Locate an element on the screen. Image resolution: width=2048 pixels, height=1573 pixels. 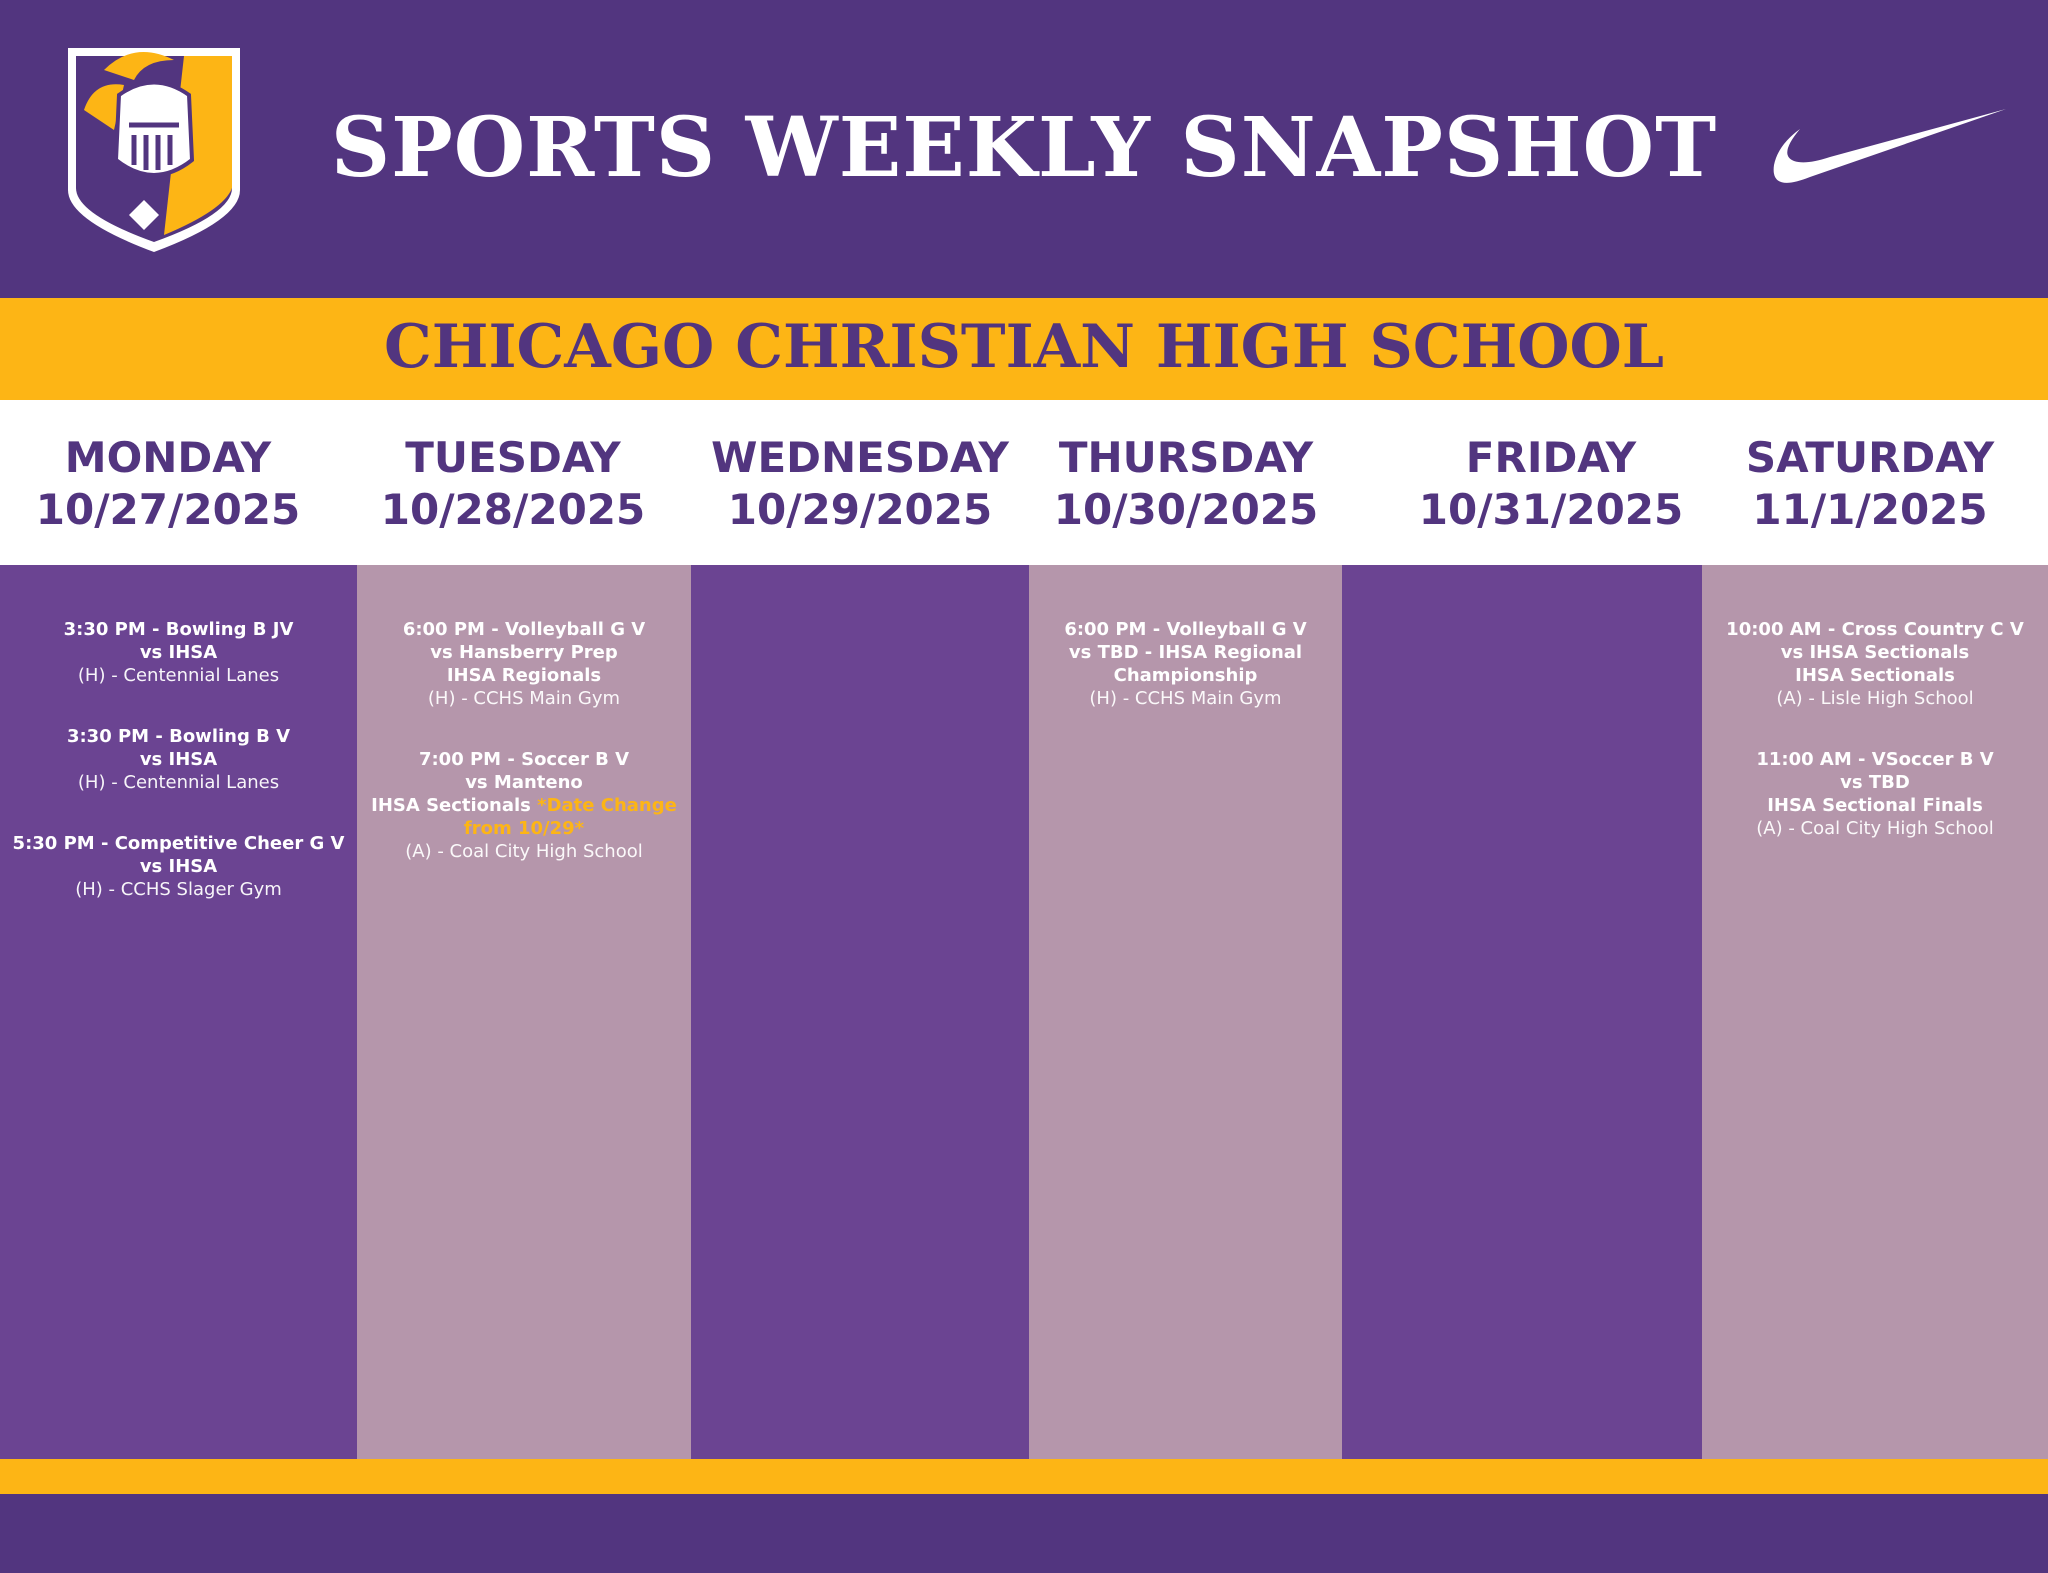
event-detail-line: IHSA Sectionals *Date Change from 10/29* is located at coordinates (524, 817).